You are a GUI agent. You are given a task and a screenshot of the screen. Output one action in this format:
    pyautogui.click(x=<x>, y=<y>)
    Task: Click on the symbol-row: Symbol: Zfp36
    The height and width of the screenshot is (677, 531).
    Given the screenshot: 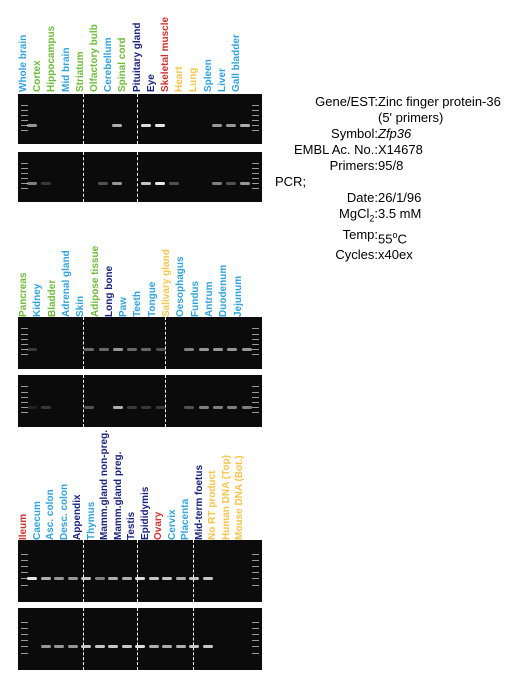 What is the action you would take?
    pyautogui.click(x=388, y=134)
    